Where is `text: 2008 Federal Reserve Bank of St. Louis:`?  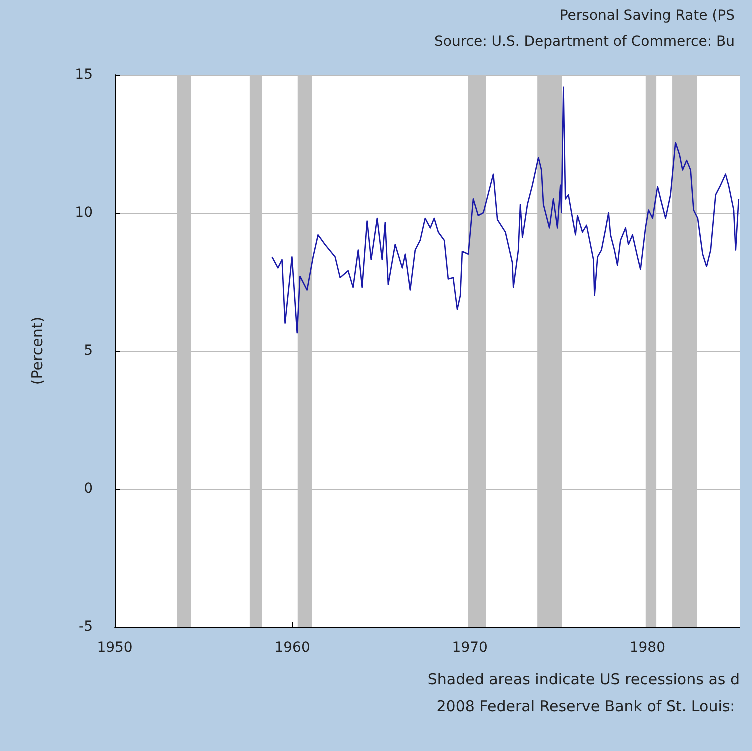
text: 2008 Federal Reserve Bank of St. Louis: is located at coordinates (588, 707).